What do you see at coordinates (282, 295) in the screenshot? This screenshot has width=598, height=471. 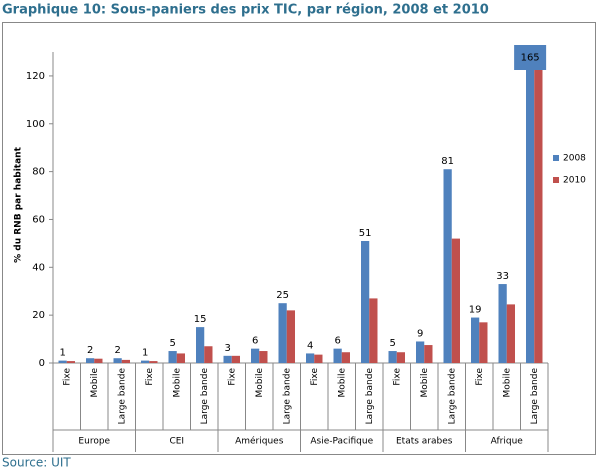 I see `data-label: 25` at bounding box center [282, 295].